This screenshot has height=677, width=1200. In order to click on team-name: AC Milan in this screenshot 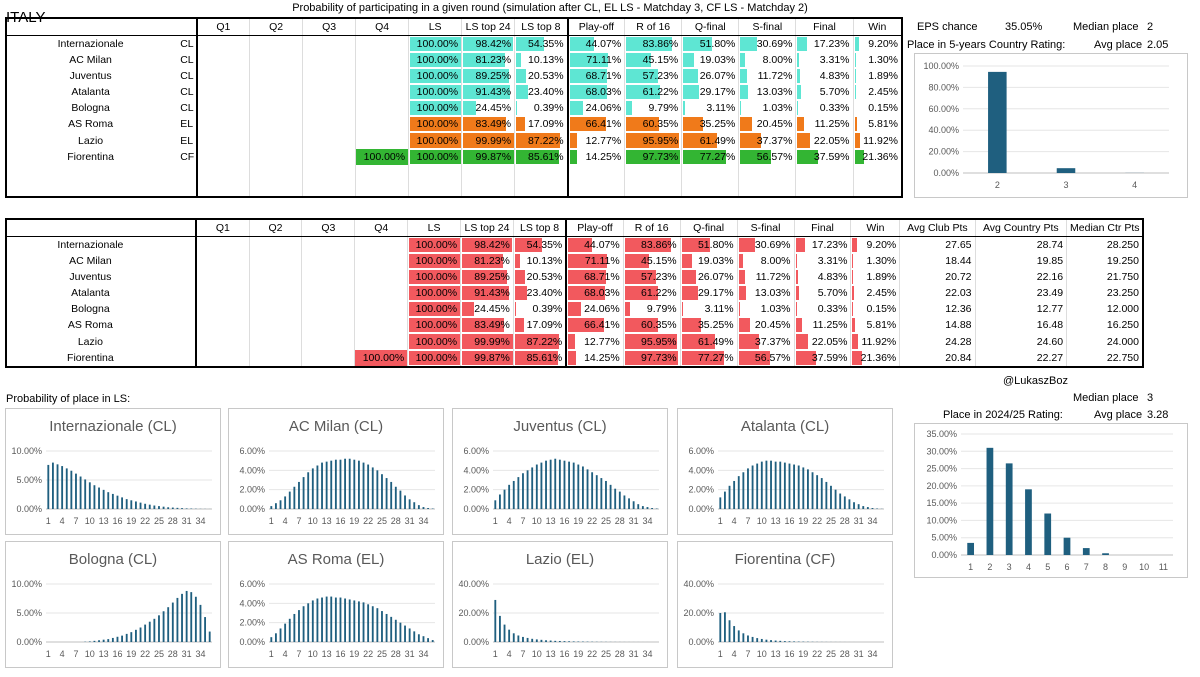, I will do `click(90, 261)`.